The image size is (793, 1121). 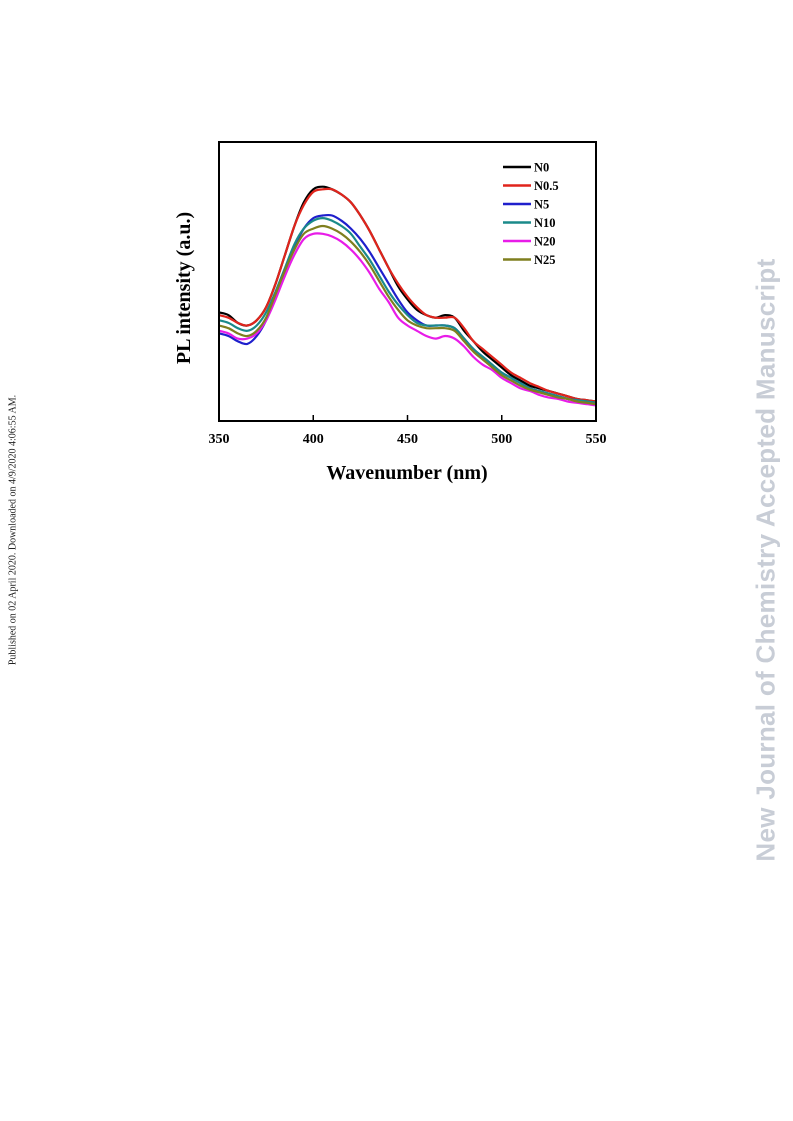 I want to click on series-line-n25, so click(x=407, y=315).